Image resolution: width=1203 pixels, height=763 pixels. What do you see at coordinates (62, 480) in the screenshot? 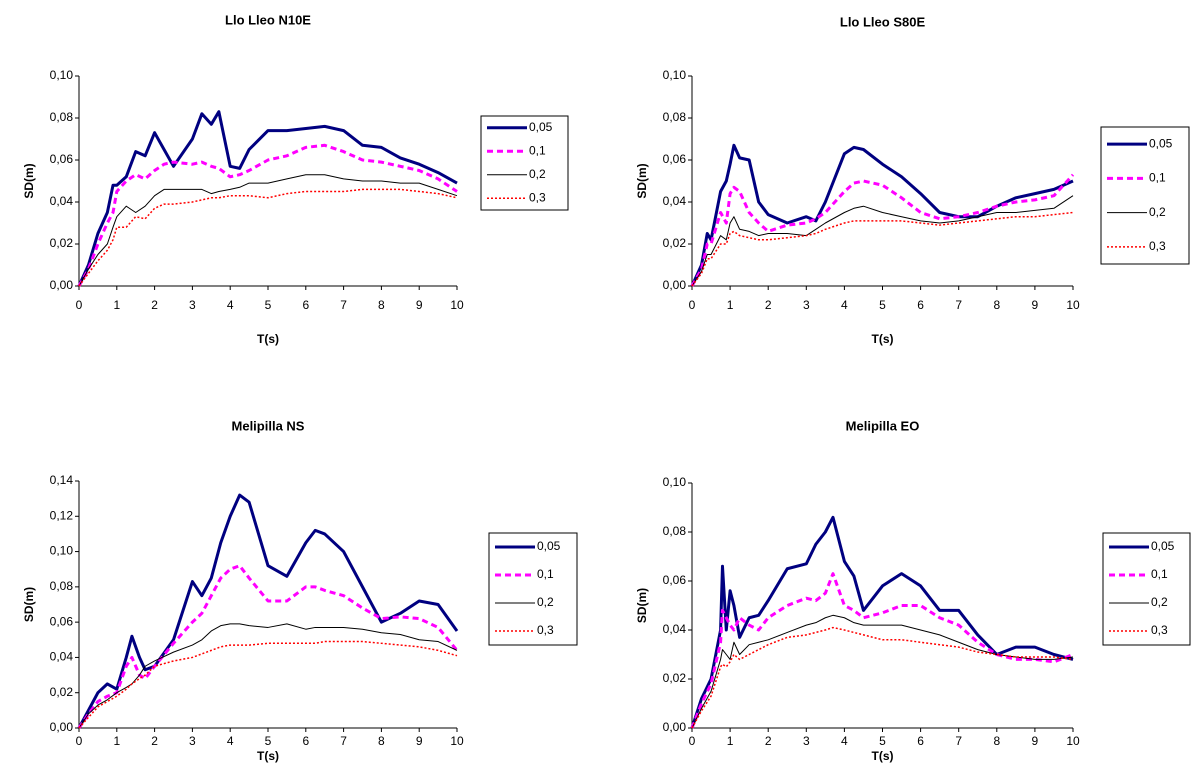
I see `y-tick-label: 0,14` at bounding box center [62, 480].